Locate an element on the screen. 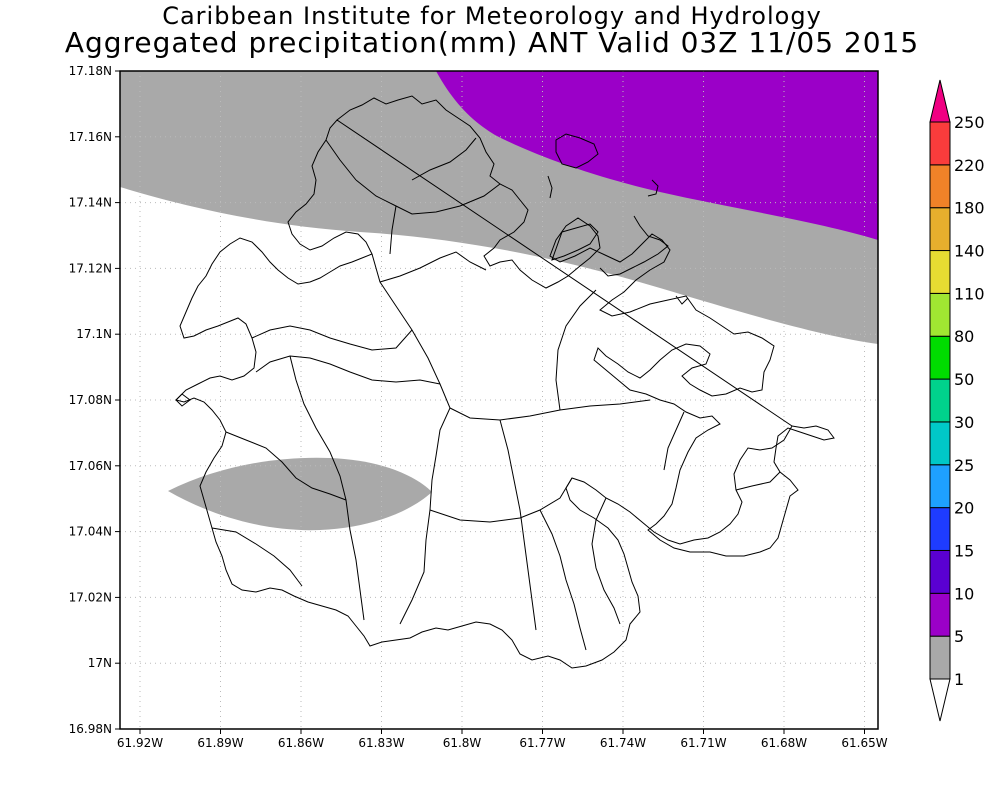 The width and height of the screenshot is (1000, 800). lat-tick-label: 17.04N is located at coordinates (90, 532).